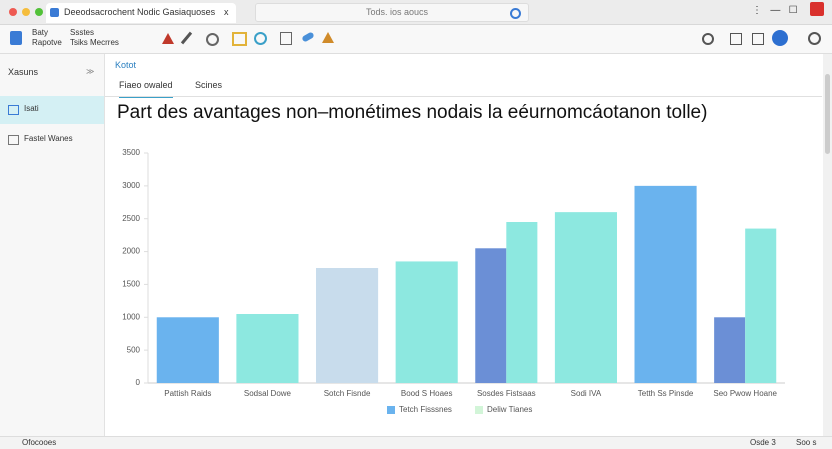 Image resolution: width=832 pixels, height=449 pixels. What do you see at coordinates (509, 409) in the screenshot?
I see `legend-label: Deliw Tianes` at bounding box center [509, 409].